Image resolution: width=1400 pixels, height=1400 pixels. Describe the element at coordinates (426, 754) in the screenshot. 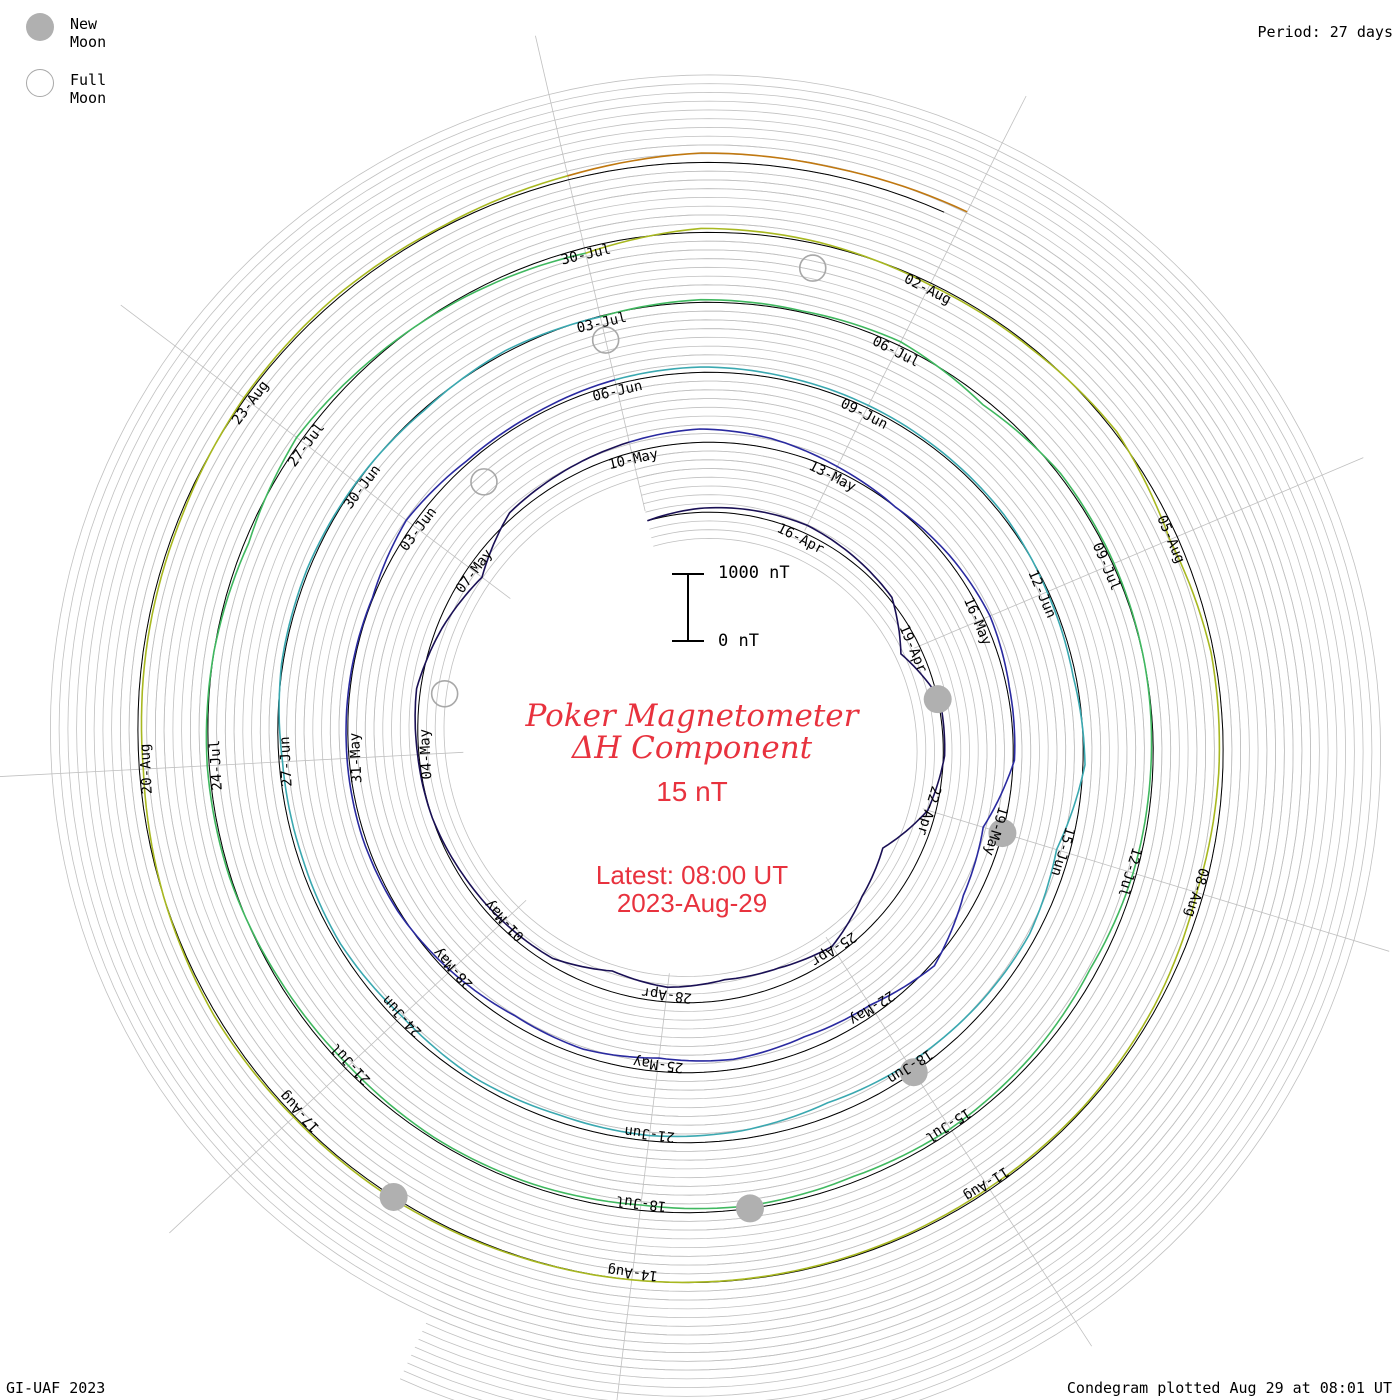

I see `date-label: 04-May` at that location.